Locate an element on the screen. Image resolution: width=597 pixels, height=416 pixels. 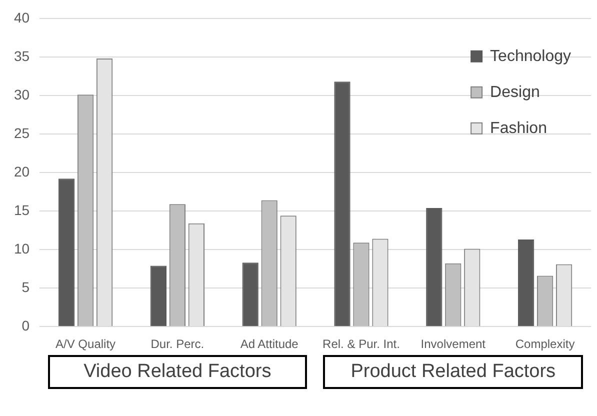
y-tick-label: 25 is located at coordinates (22, 132).